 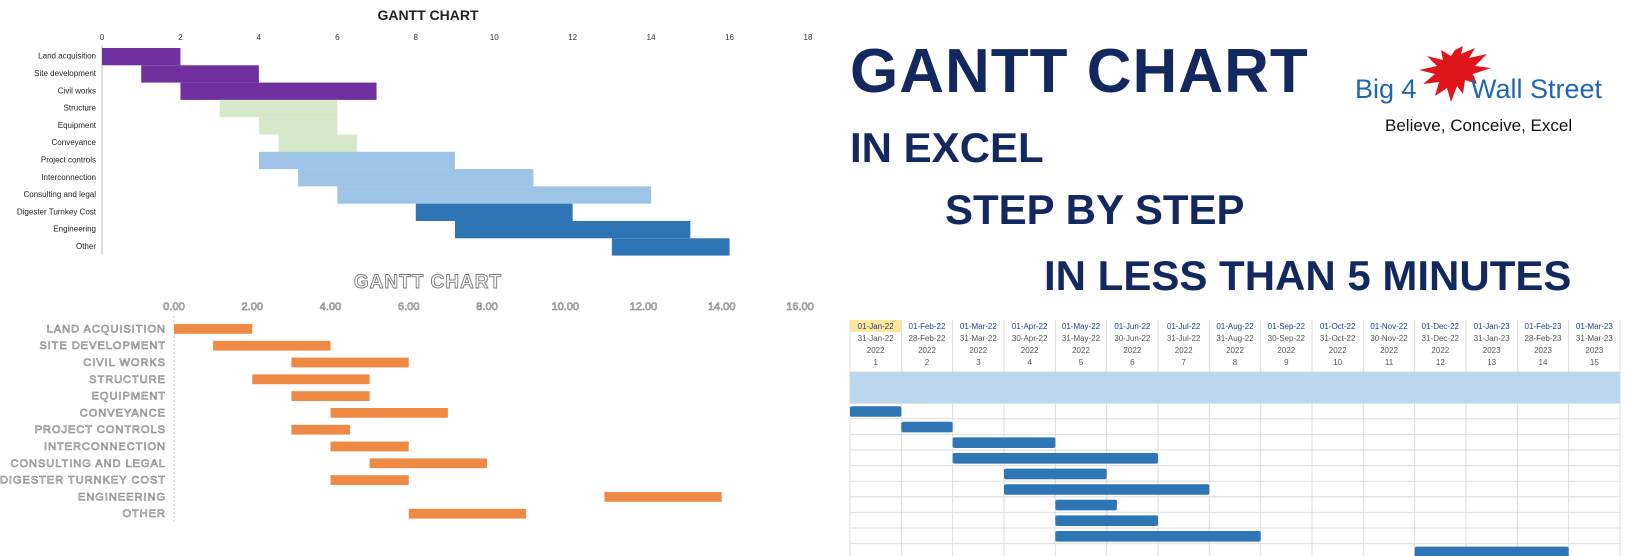 What do you see at coordinates (947, 147) in the screenshot?
I see `headline-line-1: IN EXCEL` at bounding box center [947, 147].